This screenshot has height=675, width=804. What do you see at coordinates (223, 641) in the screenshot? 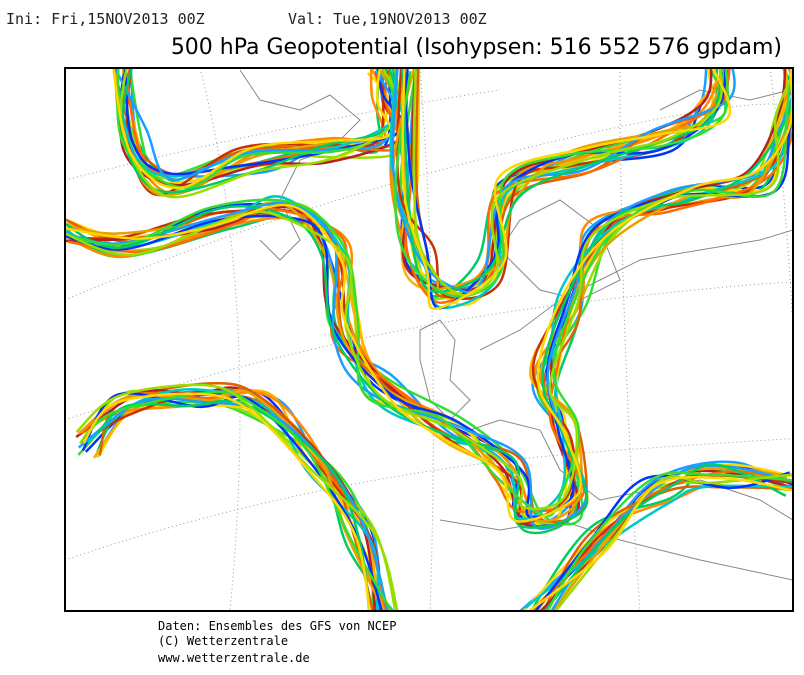
I see `footer-line: (C) Wetterzentrale` at bounding box center [223, 641].